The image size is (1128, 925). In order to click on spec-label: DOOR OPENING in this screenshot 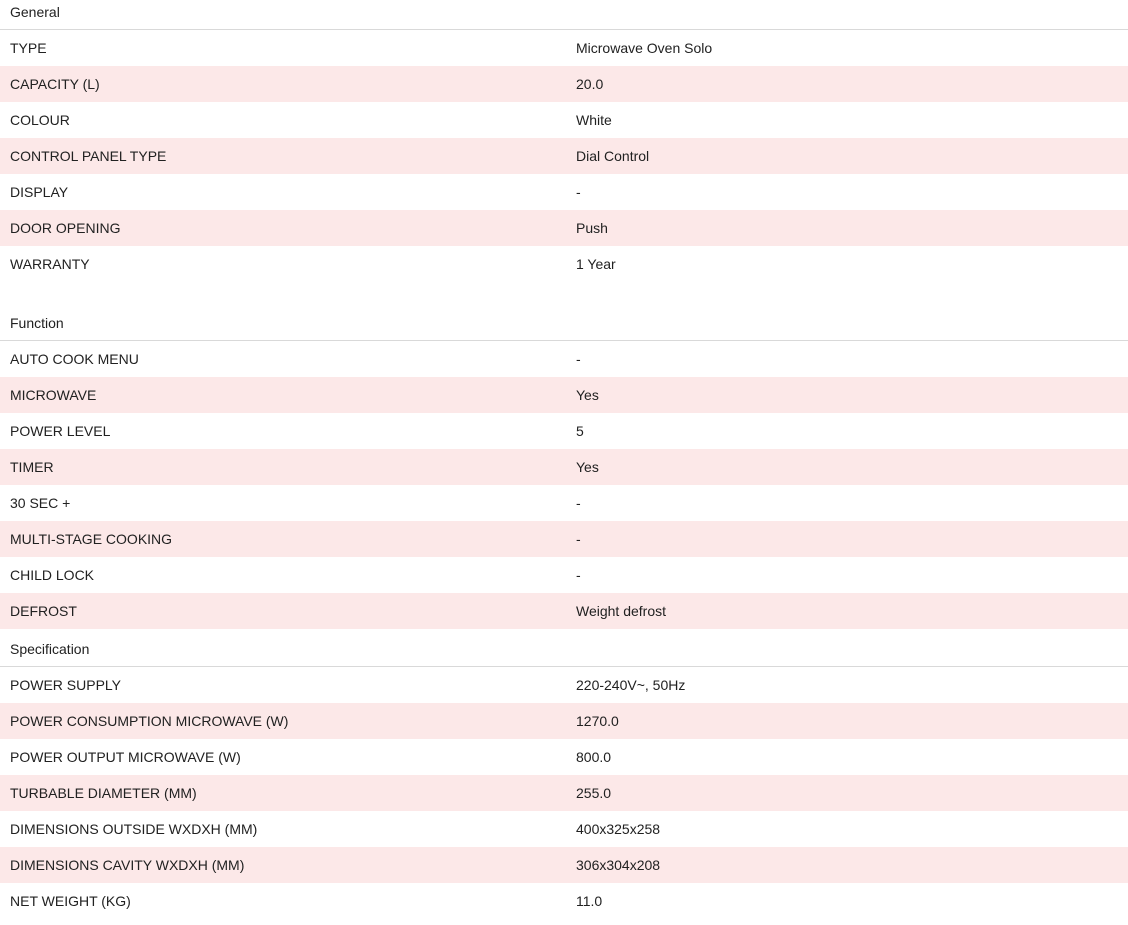, I will do `click(65, 228)`.